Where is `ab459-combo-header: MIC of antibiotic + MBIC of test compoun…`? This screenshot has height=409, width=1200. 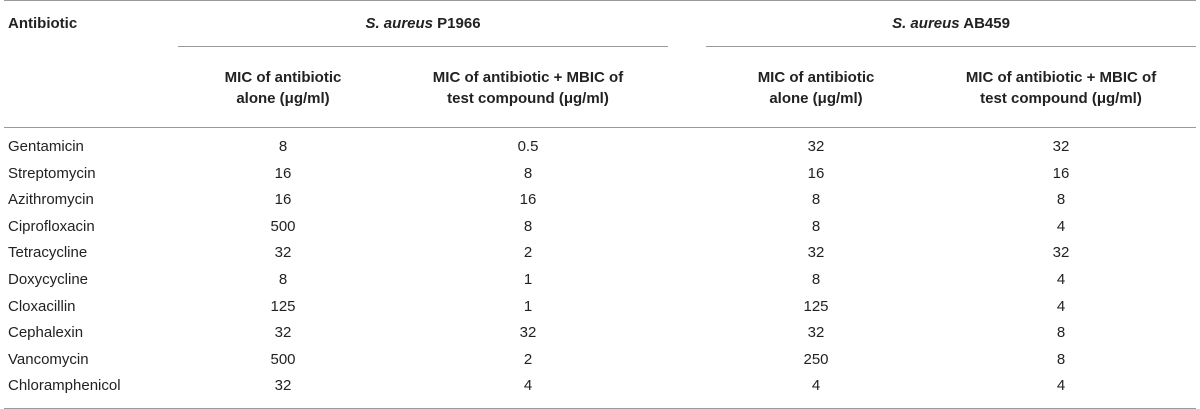
ab459-combo-header: MIC of antibiotic + MBIC of test compoun… is located at coordinates (1061, 87).